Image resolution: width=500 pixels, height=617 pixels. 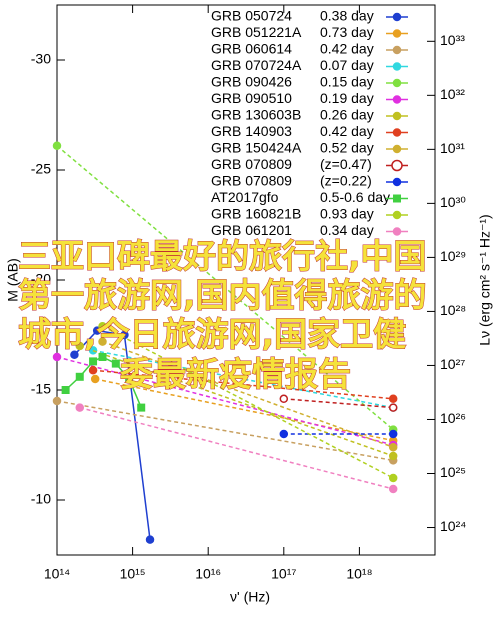 I want to click on legend-label: 0.19 day, so click(x=347, y=98).